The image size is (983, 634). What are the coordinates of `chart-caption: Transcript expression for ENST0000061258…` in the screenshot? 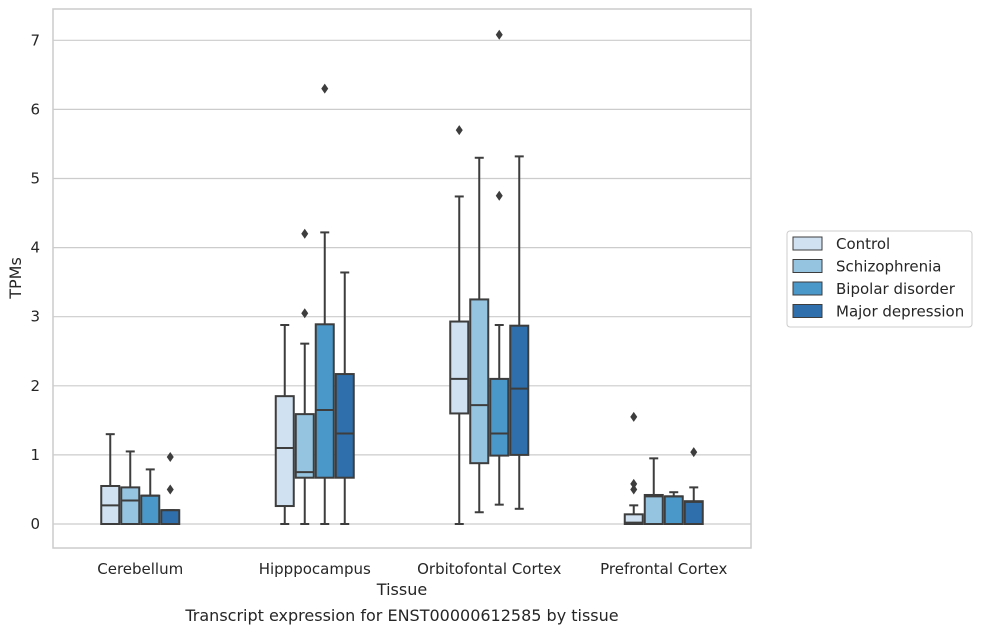 It's located at (401, 615).